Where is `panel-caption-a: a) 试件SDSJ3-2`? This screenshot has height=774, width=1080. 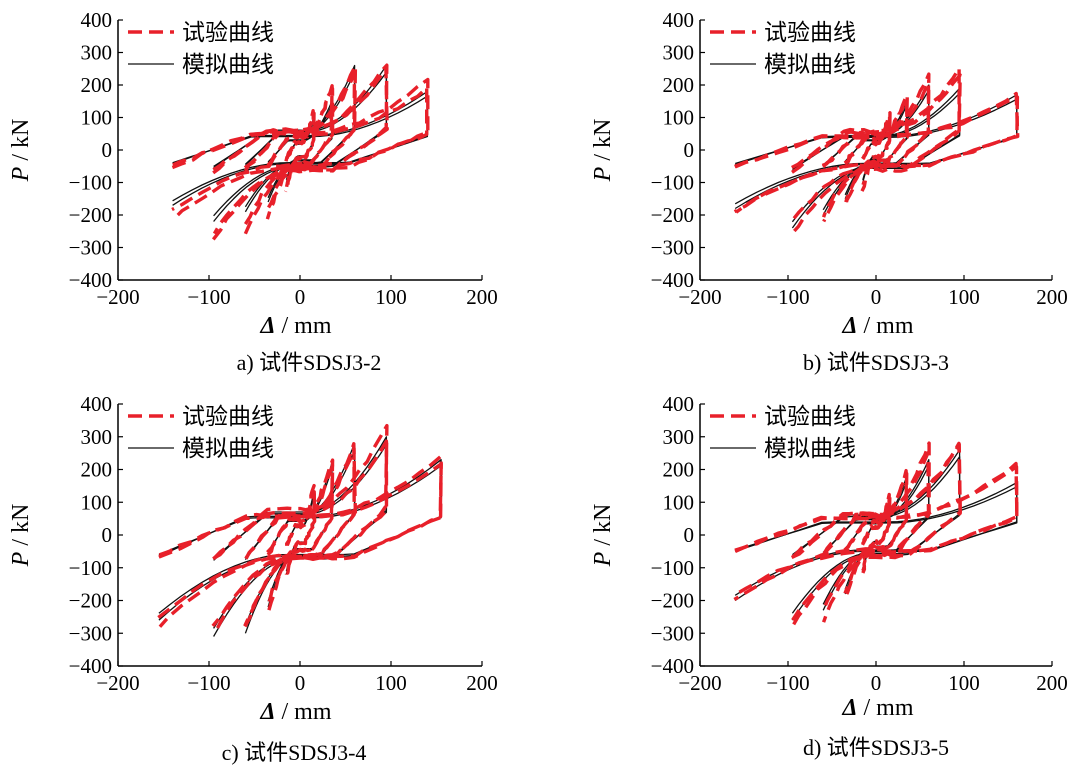
panel-caption-a: a) 试件SDSJ3-2 is located at coordinates (309, 362).